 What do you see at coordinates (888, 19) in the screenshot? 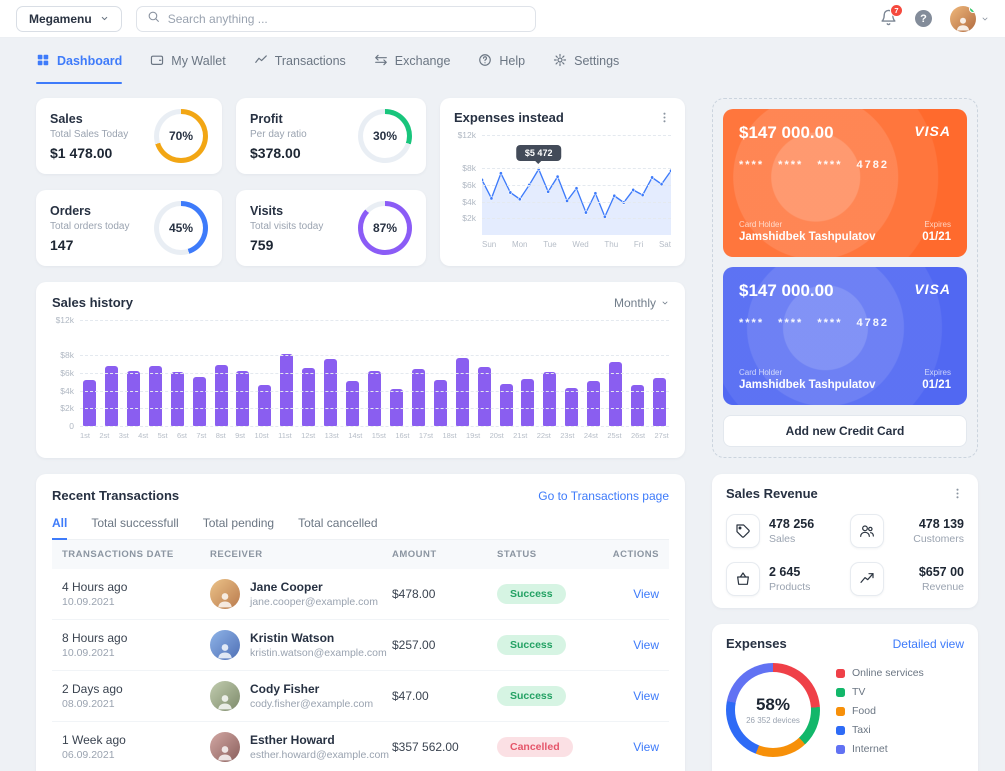
I see `bell-icon` at bounding box center [888, 19].